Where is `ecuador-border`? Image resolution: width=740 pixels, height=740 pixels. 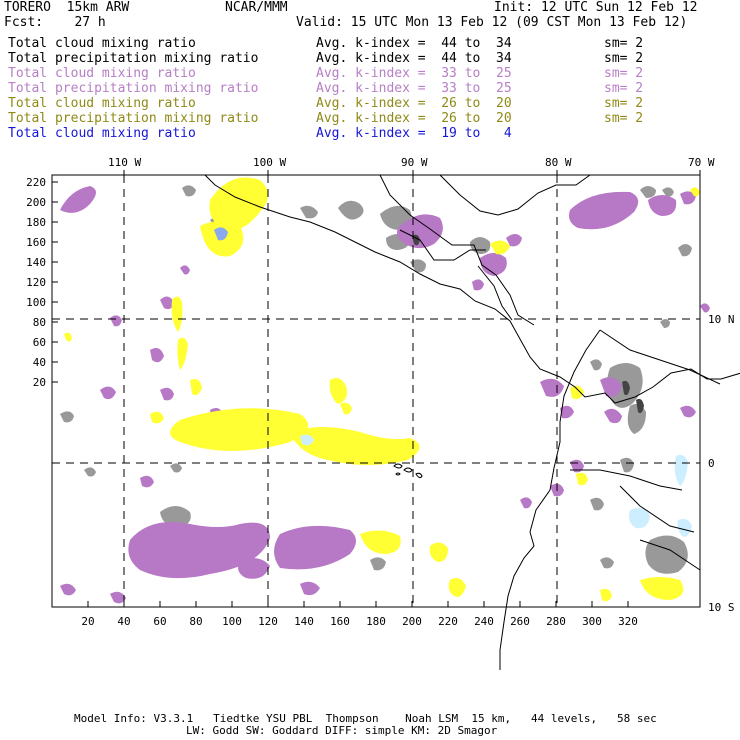 ecuador-border is located at coordinates (626, 480).